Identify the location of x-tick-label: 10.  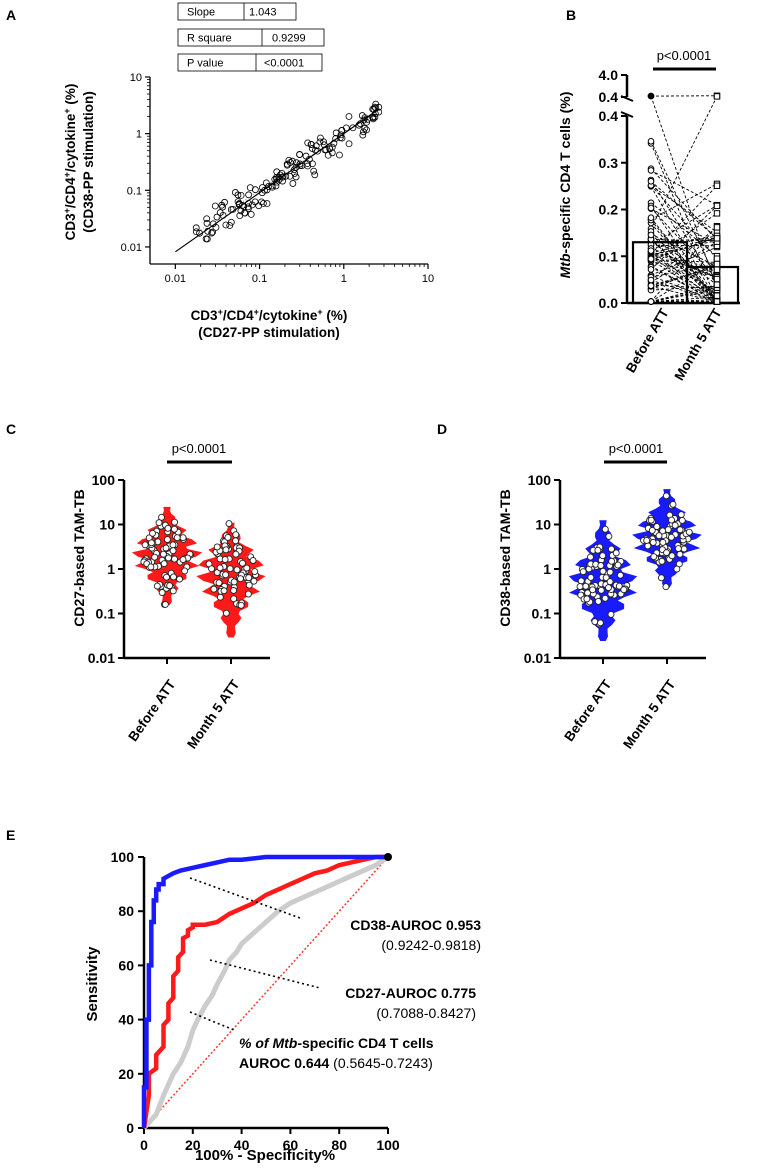
(428, 279).